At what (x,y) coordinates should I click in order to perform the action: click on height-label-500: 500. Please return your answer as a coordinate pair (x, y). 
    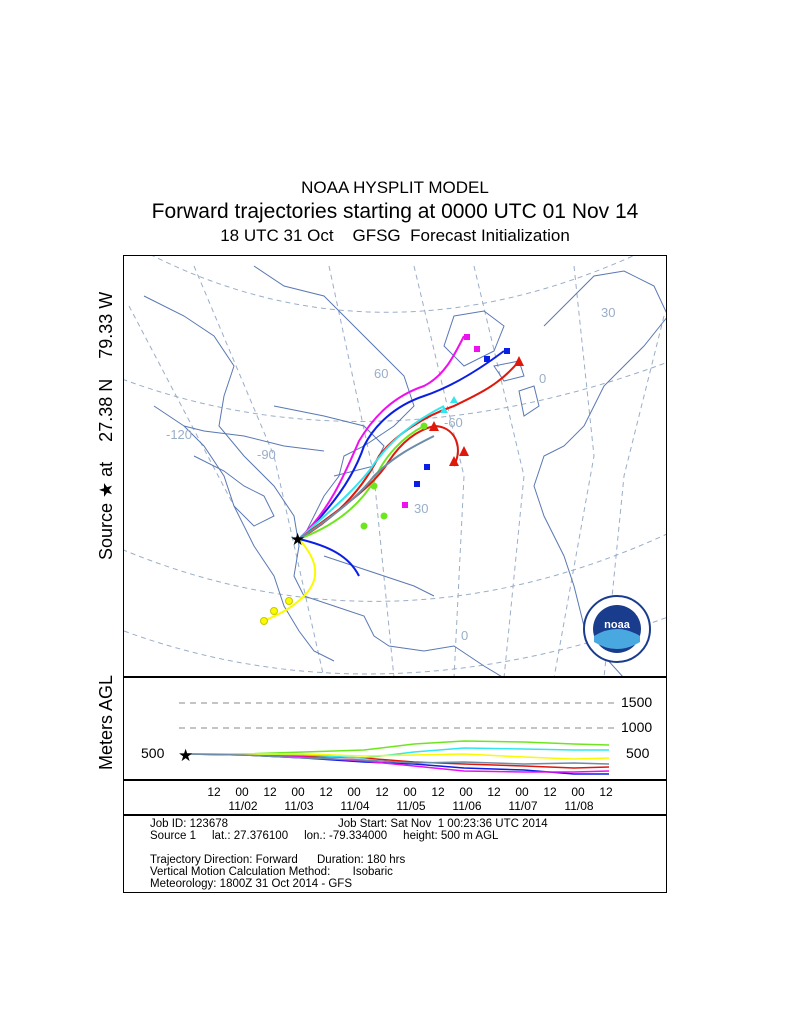
    Looking at the image, I should click on (638, 753).